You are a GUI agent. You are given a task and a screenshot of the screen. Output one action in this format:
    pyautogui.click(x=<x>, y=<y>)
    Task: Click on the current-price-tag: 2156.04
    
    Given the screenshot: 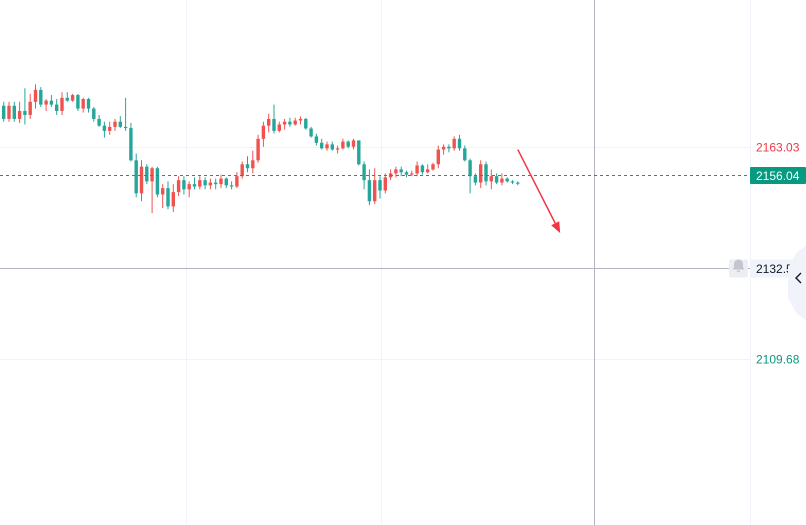 What is the action you would take?
    pyautogui.click(x=778, y=175)
    